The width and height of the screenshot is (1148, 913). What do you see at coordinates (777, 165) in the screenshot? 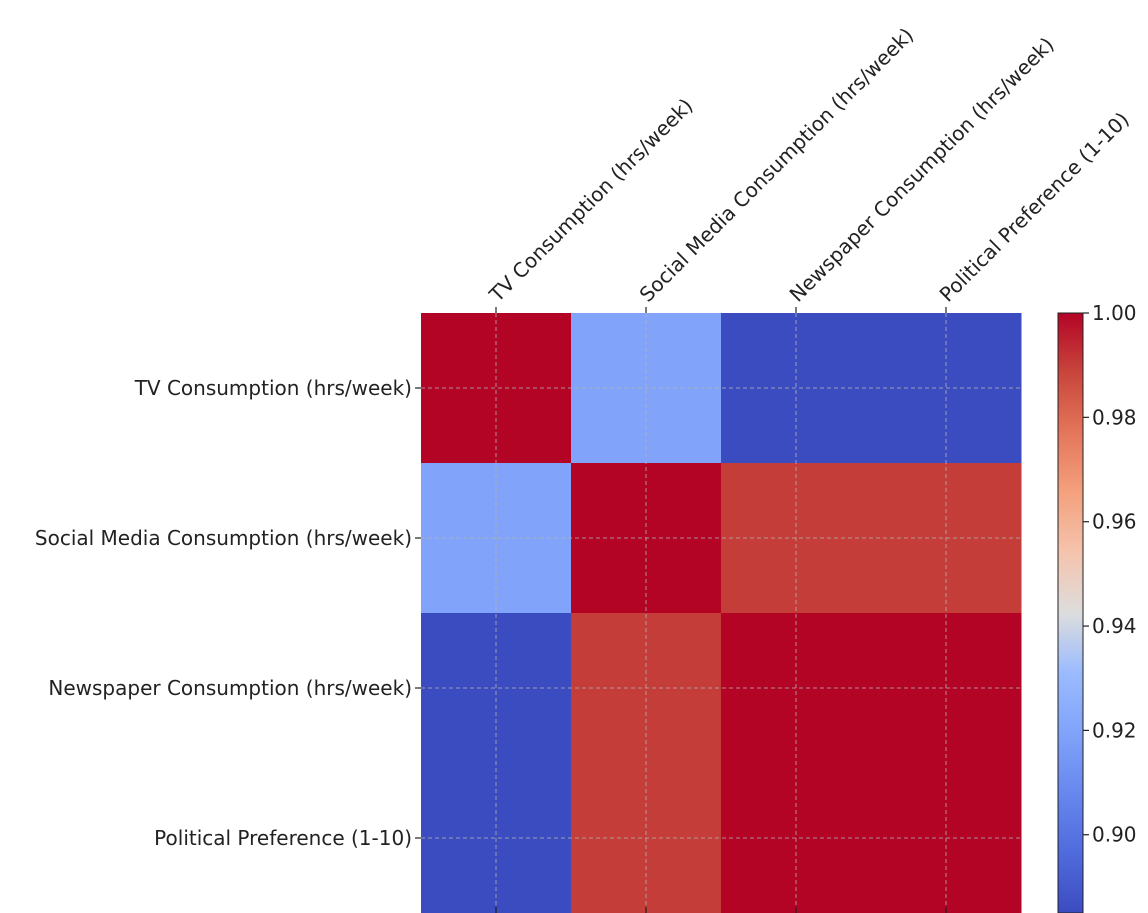
I see `x-tick-label: Social Media Consumption (hrs/week)` at bounding box center [777, 165].